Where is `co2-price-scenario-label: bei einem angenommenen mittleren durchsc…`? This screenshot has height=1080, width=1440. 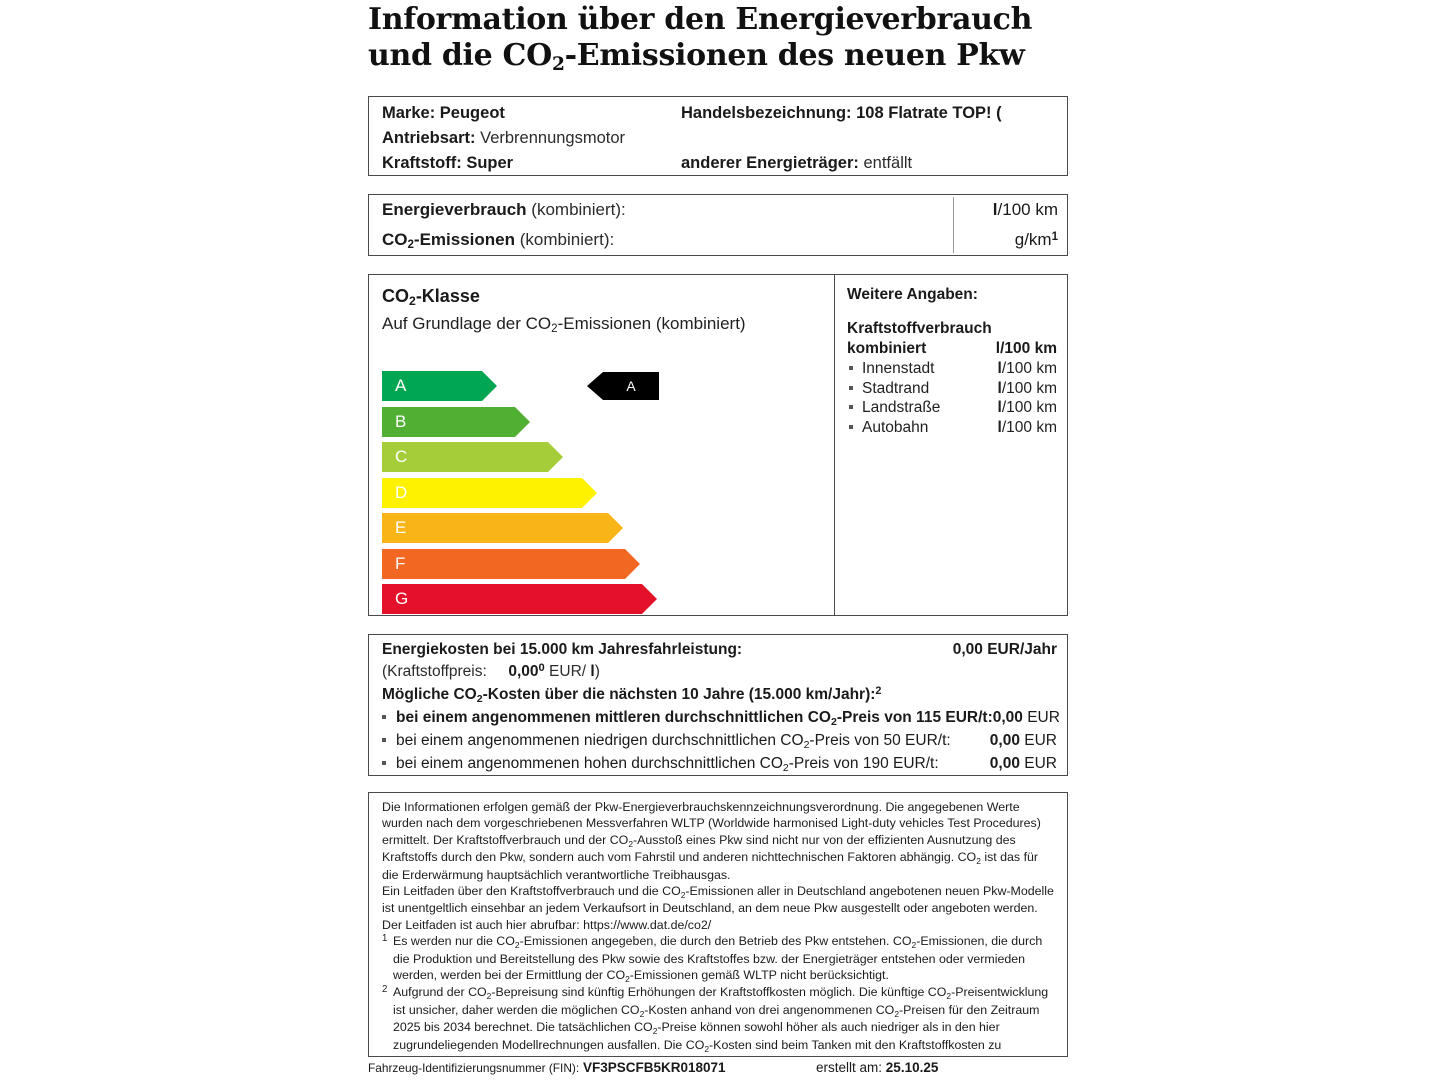
co2-price-scenario-label: bei einem angenommenen mittleren durchsc… is located at coordinates (694, 718).